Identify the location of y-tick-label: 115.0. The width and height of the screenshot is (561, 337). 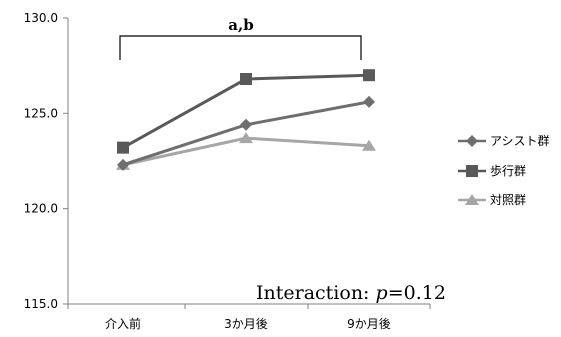
(41, 304).